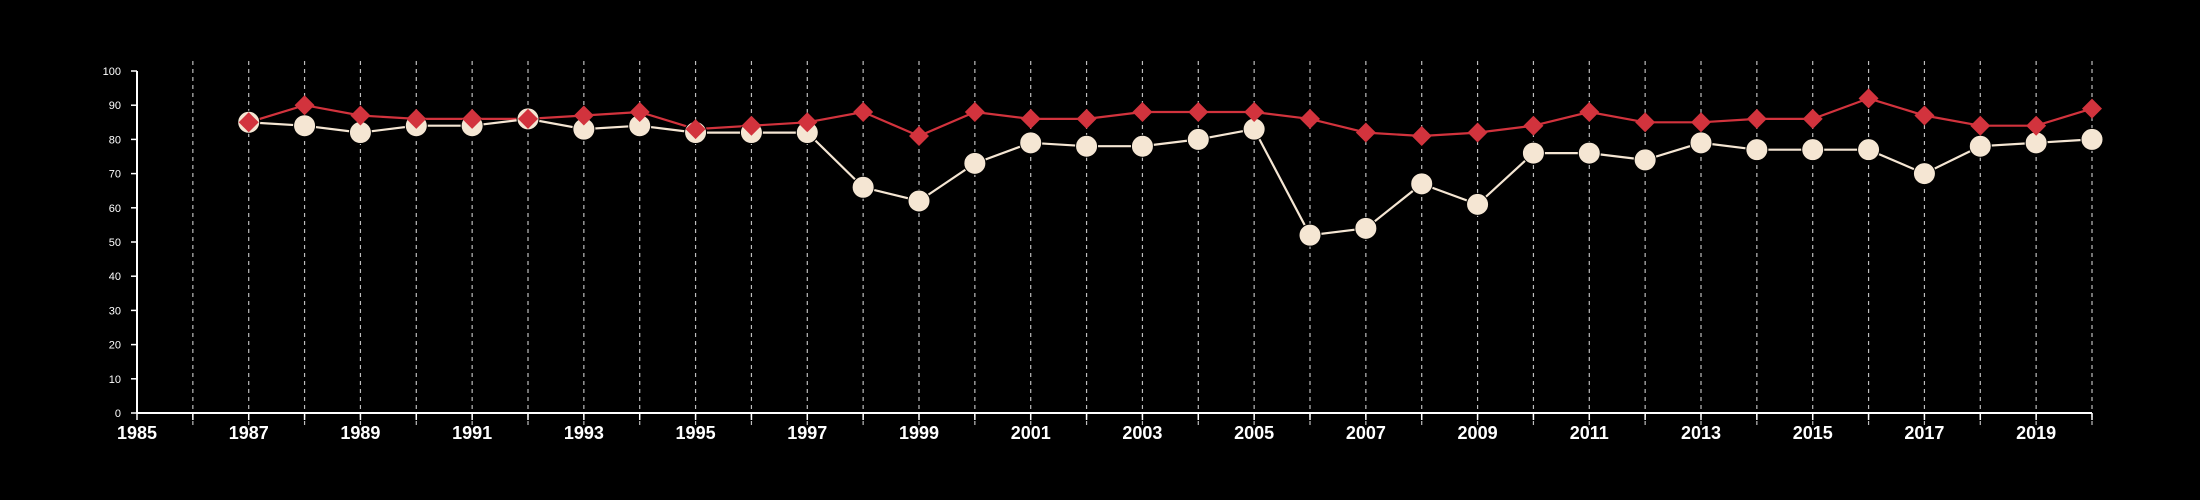 This screenshot has height=500, width=2200. I want to click on x-tick-label: 2015, so click(1813, 433).